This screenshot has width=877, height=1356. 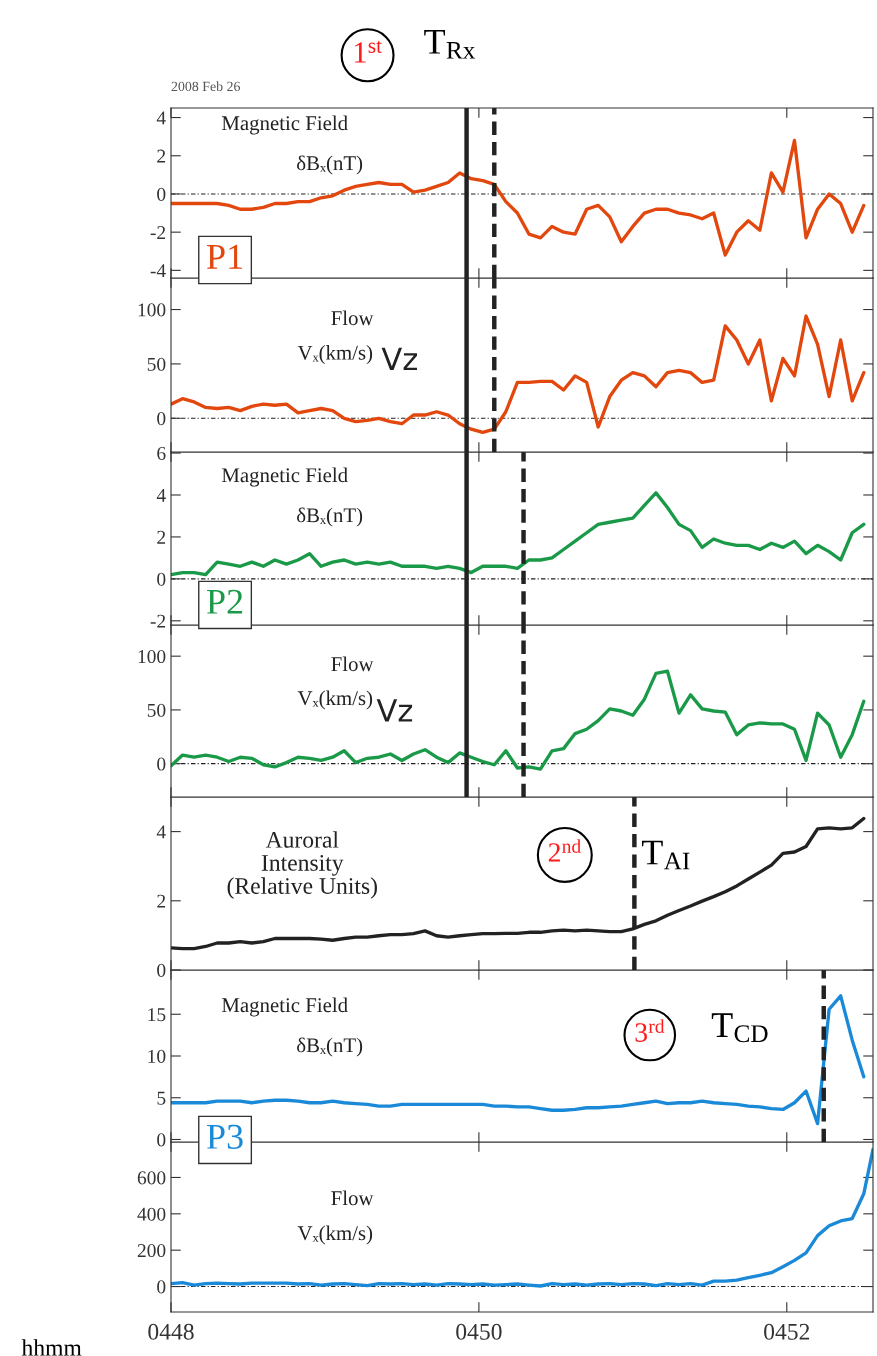 What do you see at coordinates (151, 1214) in the screenshot?
I see `y-tick-label: 400` at bounding box center [151, 1214].